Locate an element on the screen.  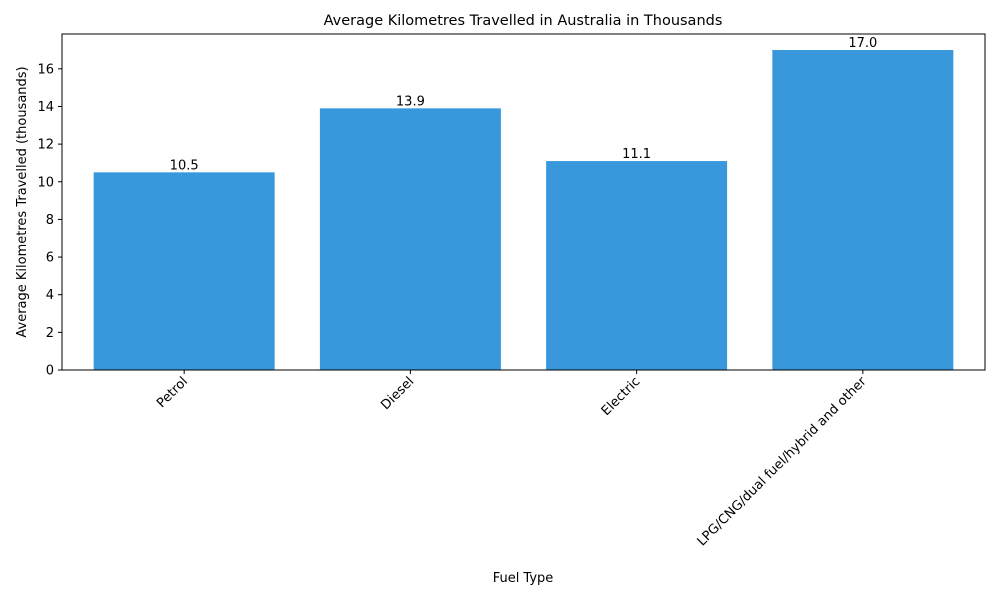
y-tick-label: 4 is located at coordinates (50, 295).